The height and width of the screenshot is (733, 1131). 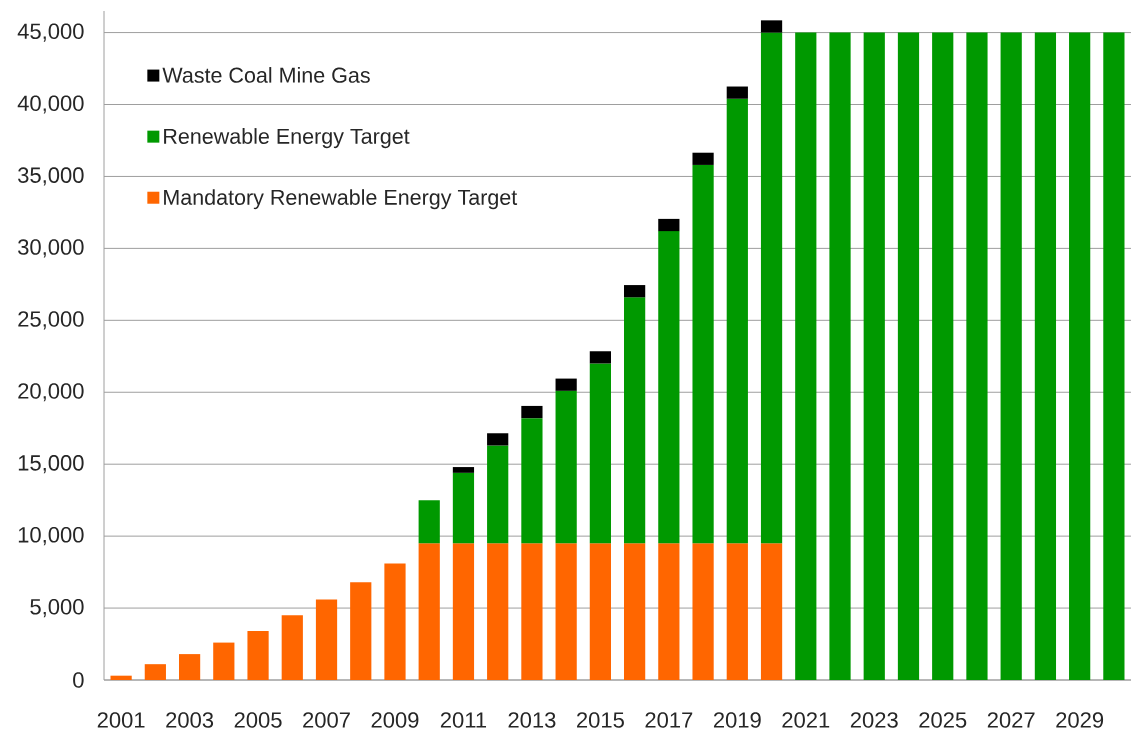 What do you see at coordinates (600, 720) in the screenshot?
I see `x-tick-label: 2015` at bounding box center [600, 720].